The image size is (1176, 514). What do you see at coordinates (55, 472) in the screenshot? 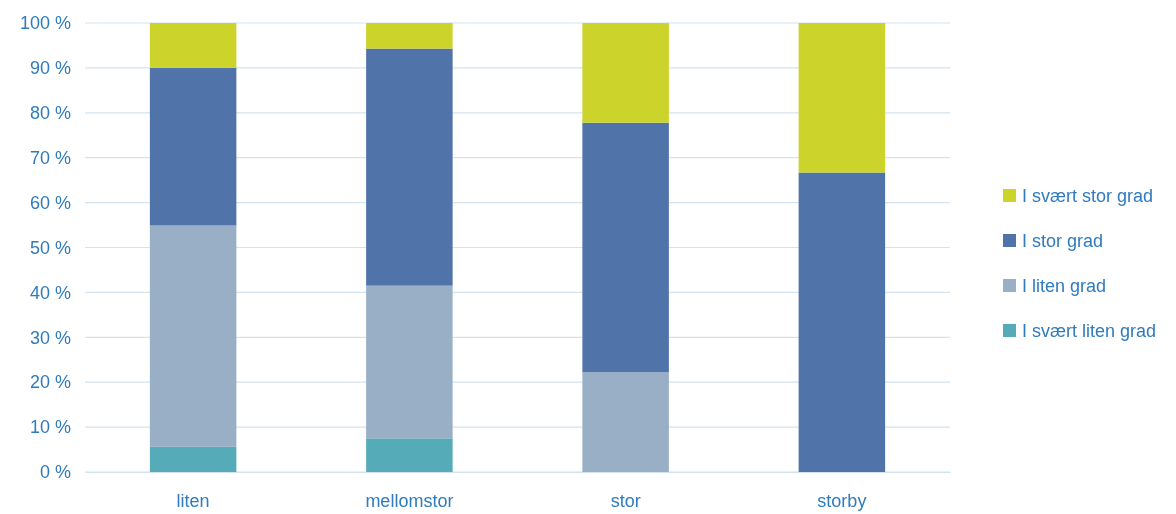
I see `y-tick-label: 0 %` at bounding box center [55, 472].